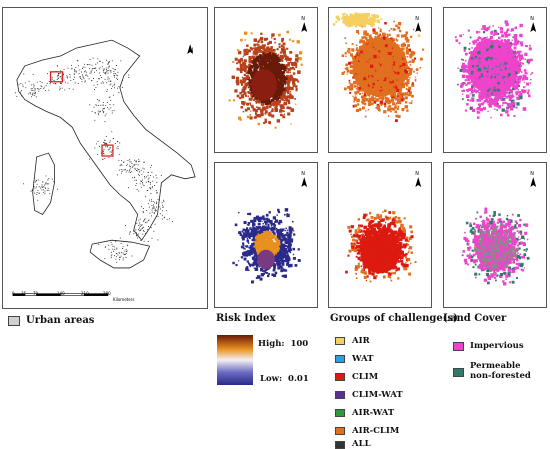  Describe the element at coordinates (418, 27) in the screenshot. I see `north-arrow-icon` at that location.